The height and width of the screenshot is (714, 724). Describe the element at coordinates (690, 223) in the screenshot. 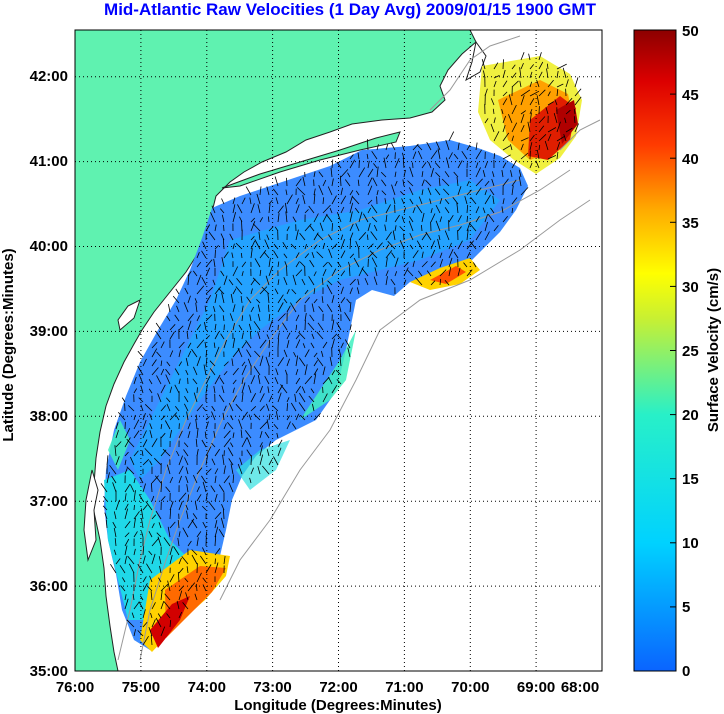

I see `colorbar-tick-label: 35` at that location.